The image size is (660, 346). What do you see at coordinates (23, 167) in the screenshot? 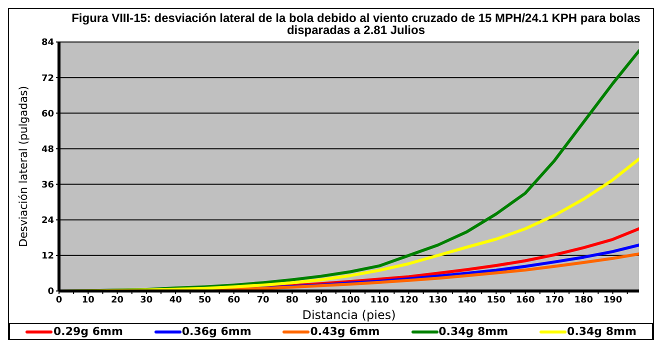
I see `y-axis-title: Desviación lateral (pulgadas)` at bounding box center [23, 167].